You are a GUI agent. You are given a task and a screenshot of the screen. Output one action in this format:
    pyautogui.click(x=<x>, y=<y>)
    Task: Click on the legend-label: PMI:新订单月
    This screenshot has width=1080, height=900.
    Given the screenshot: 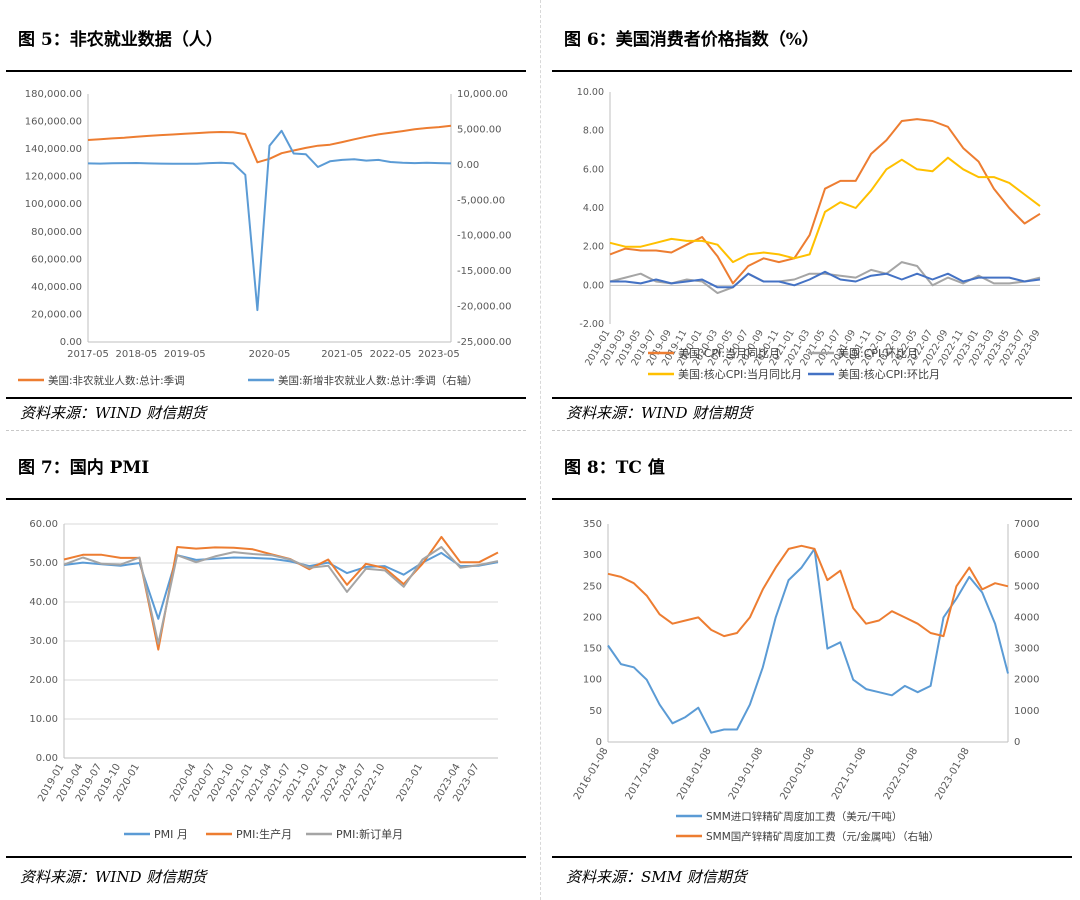 What is the action you would take?
    pyautogui.click(x=369, y=834)
    